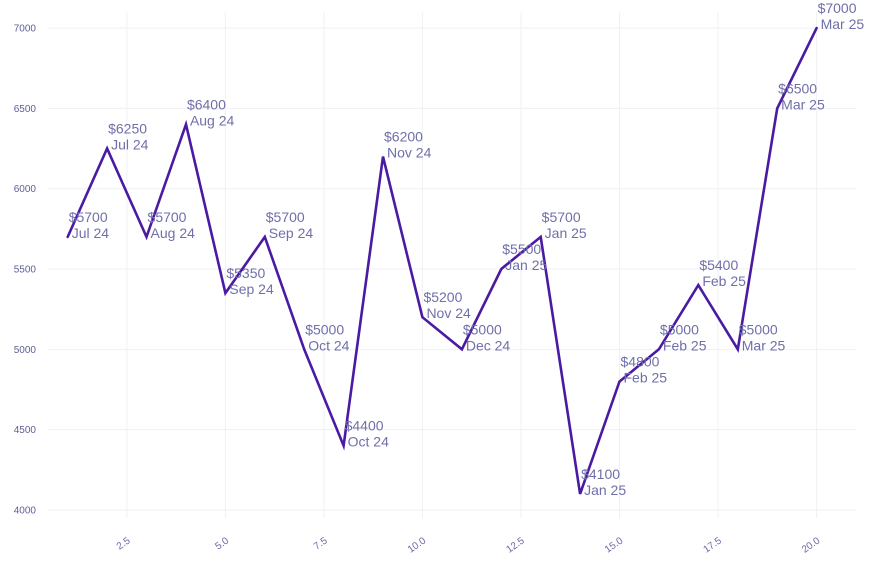 The image size is (882, 562). What do you see at coordinates (25, 510) in the screenshot?
I see `y-tick-label: 4000` at bounding box center [25, 510].